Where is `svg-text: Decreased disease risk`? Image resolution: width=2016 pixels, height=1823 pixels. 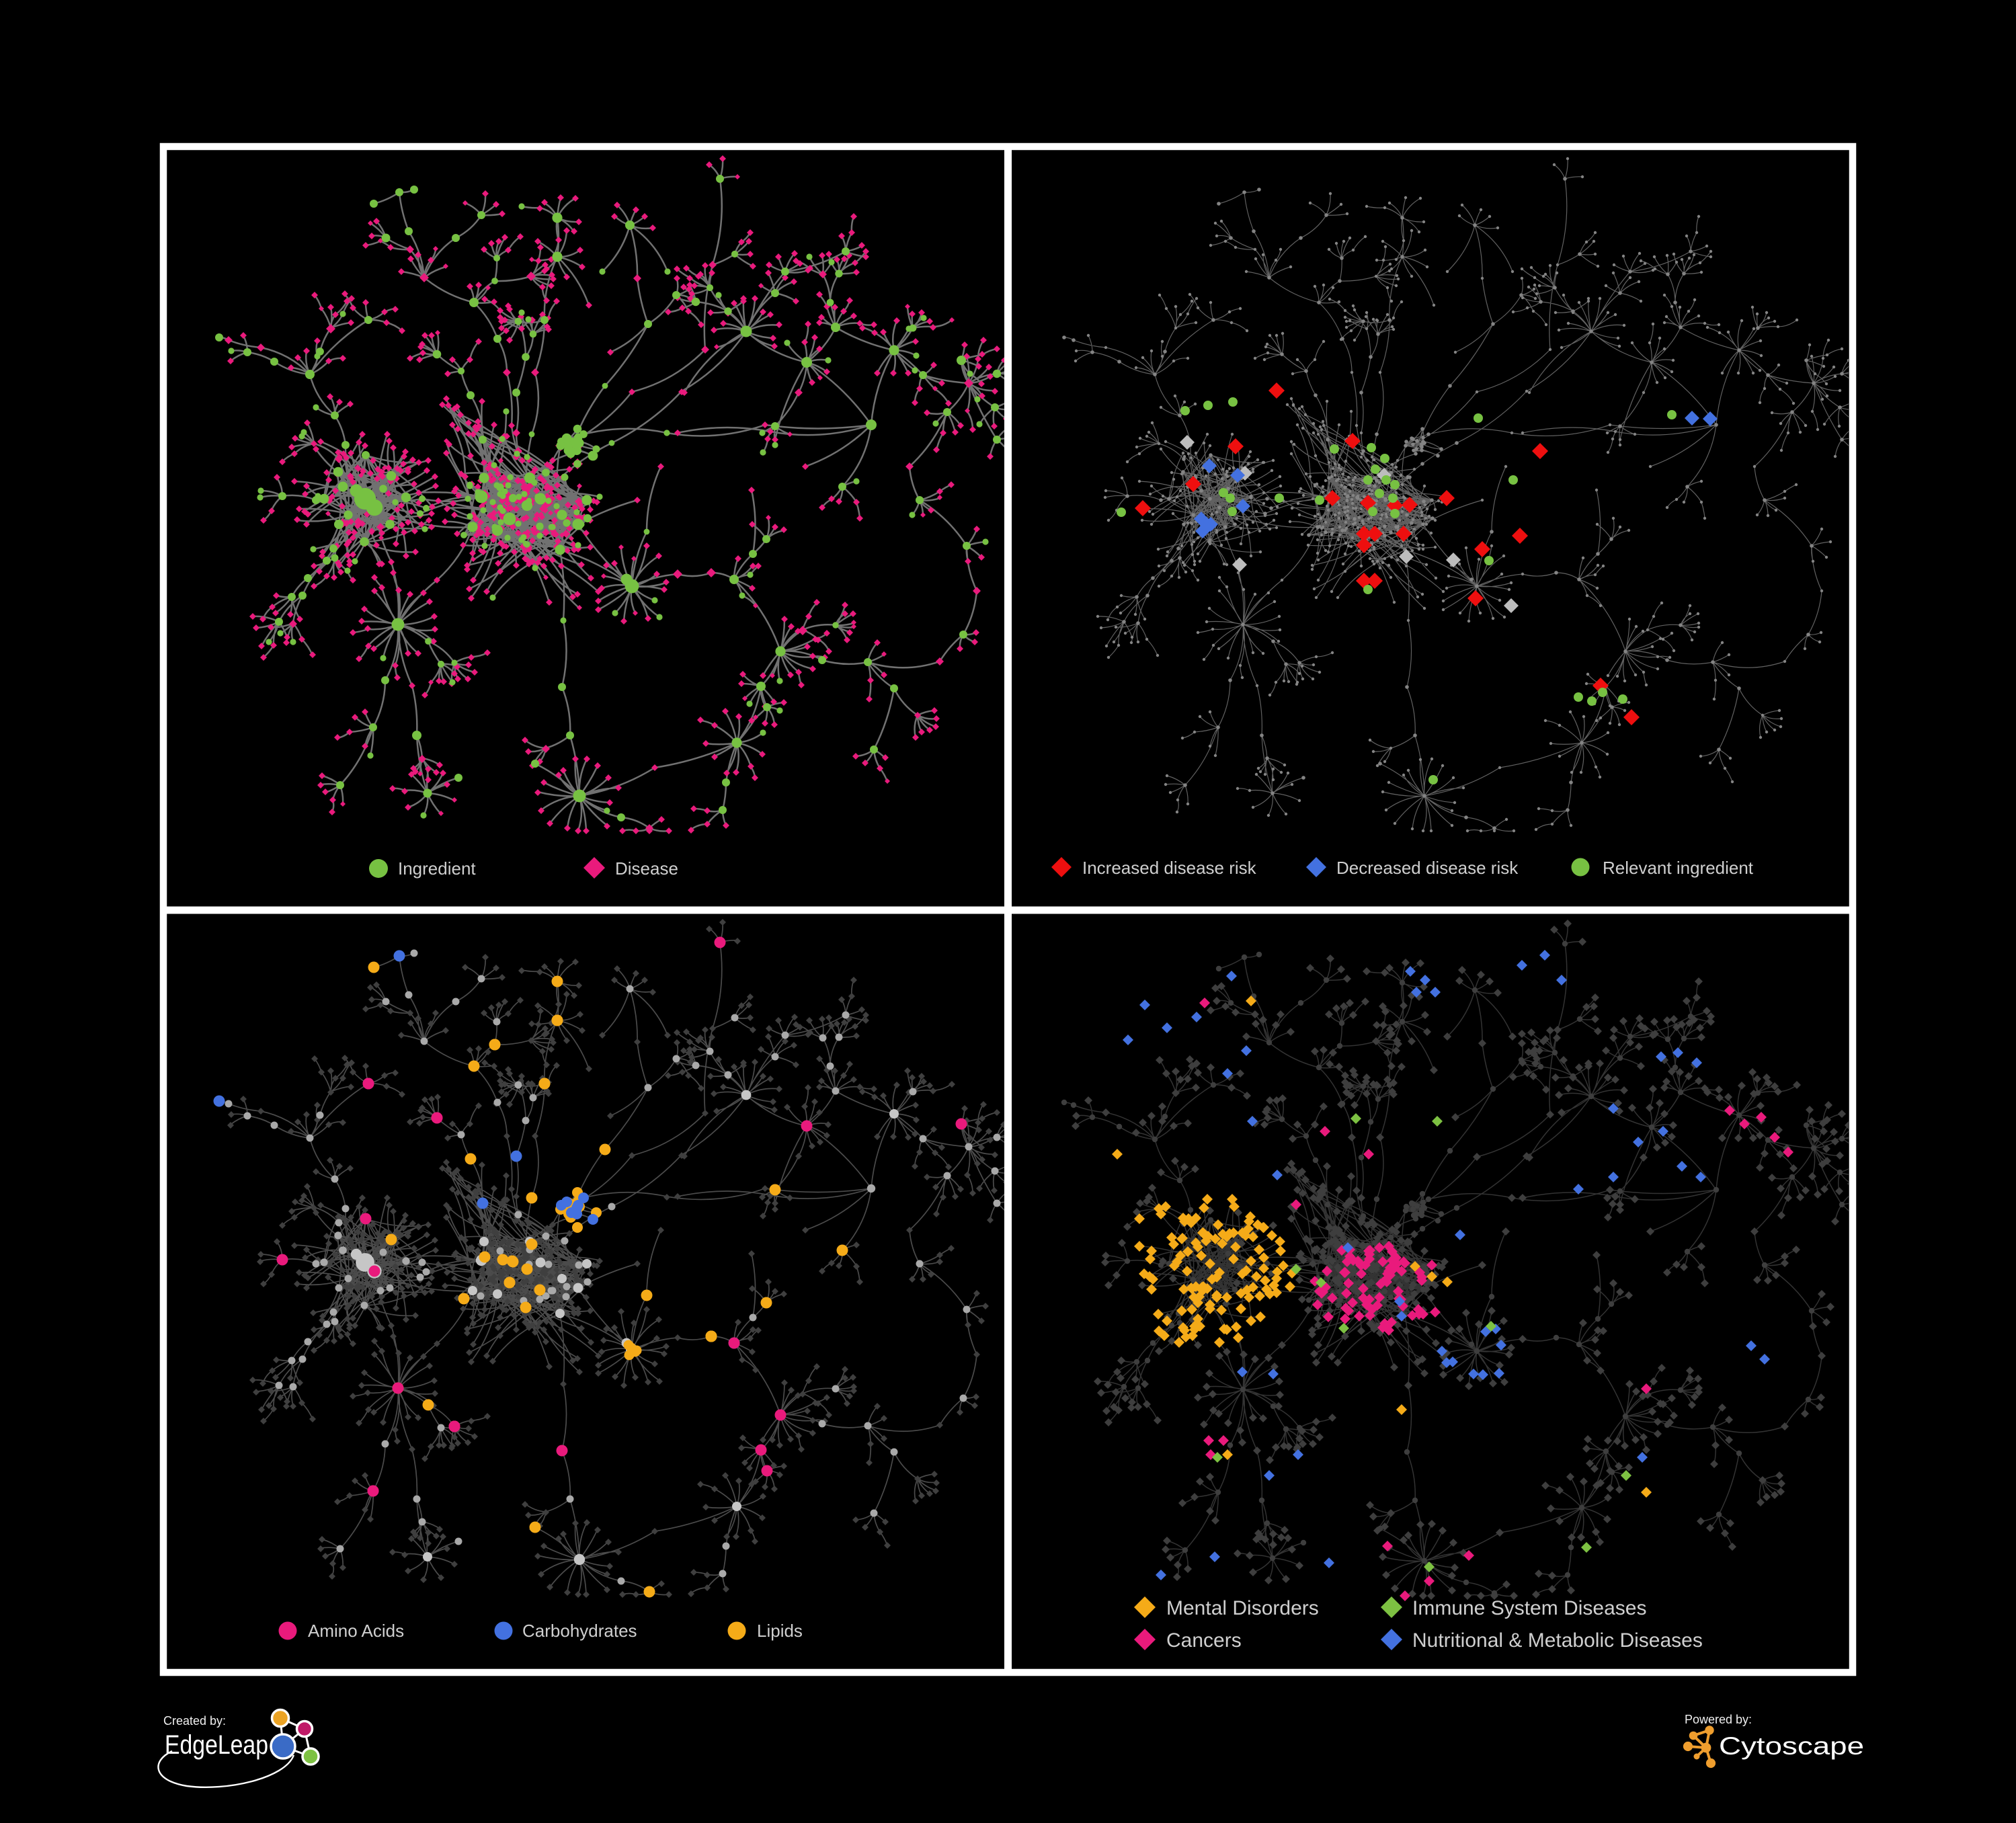 svg-text: Decreased disease risk is located at coordinates (1427, 868).